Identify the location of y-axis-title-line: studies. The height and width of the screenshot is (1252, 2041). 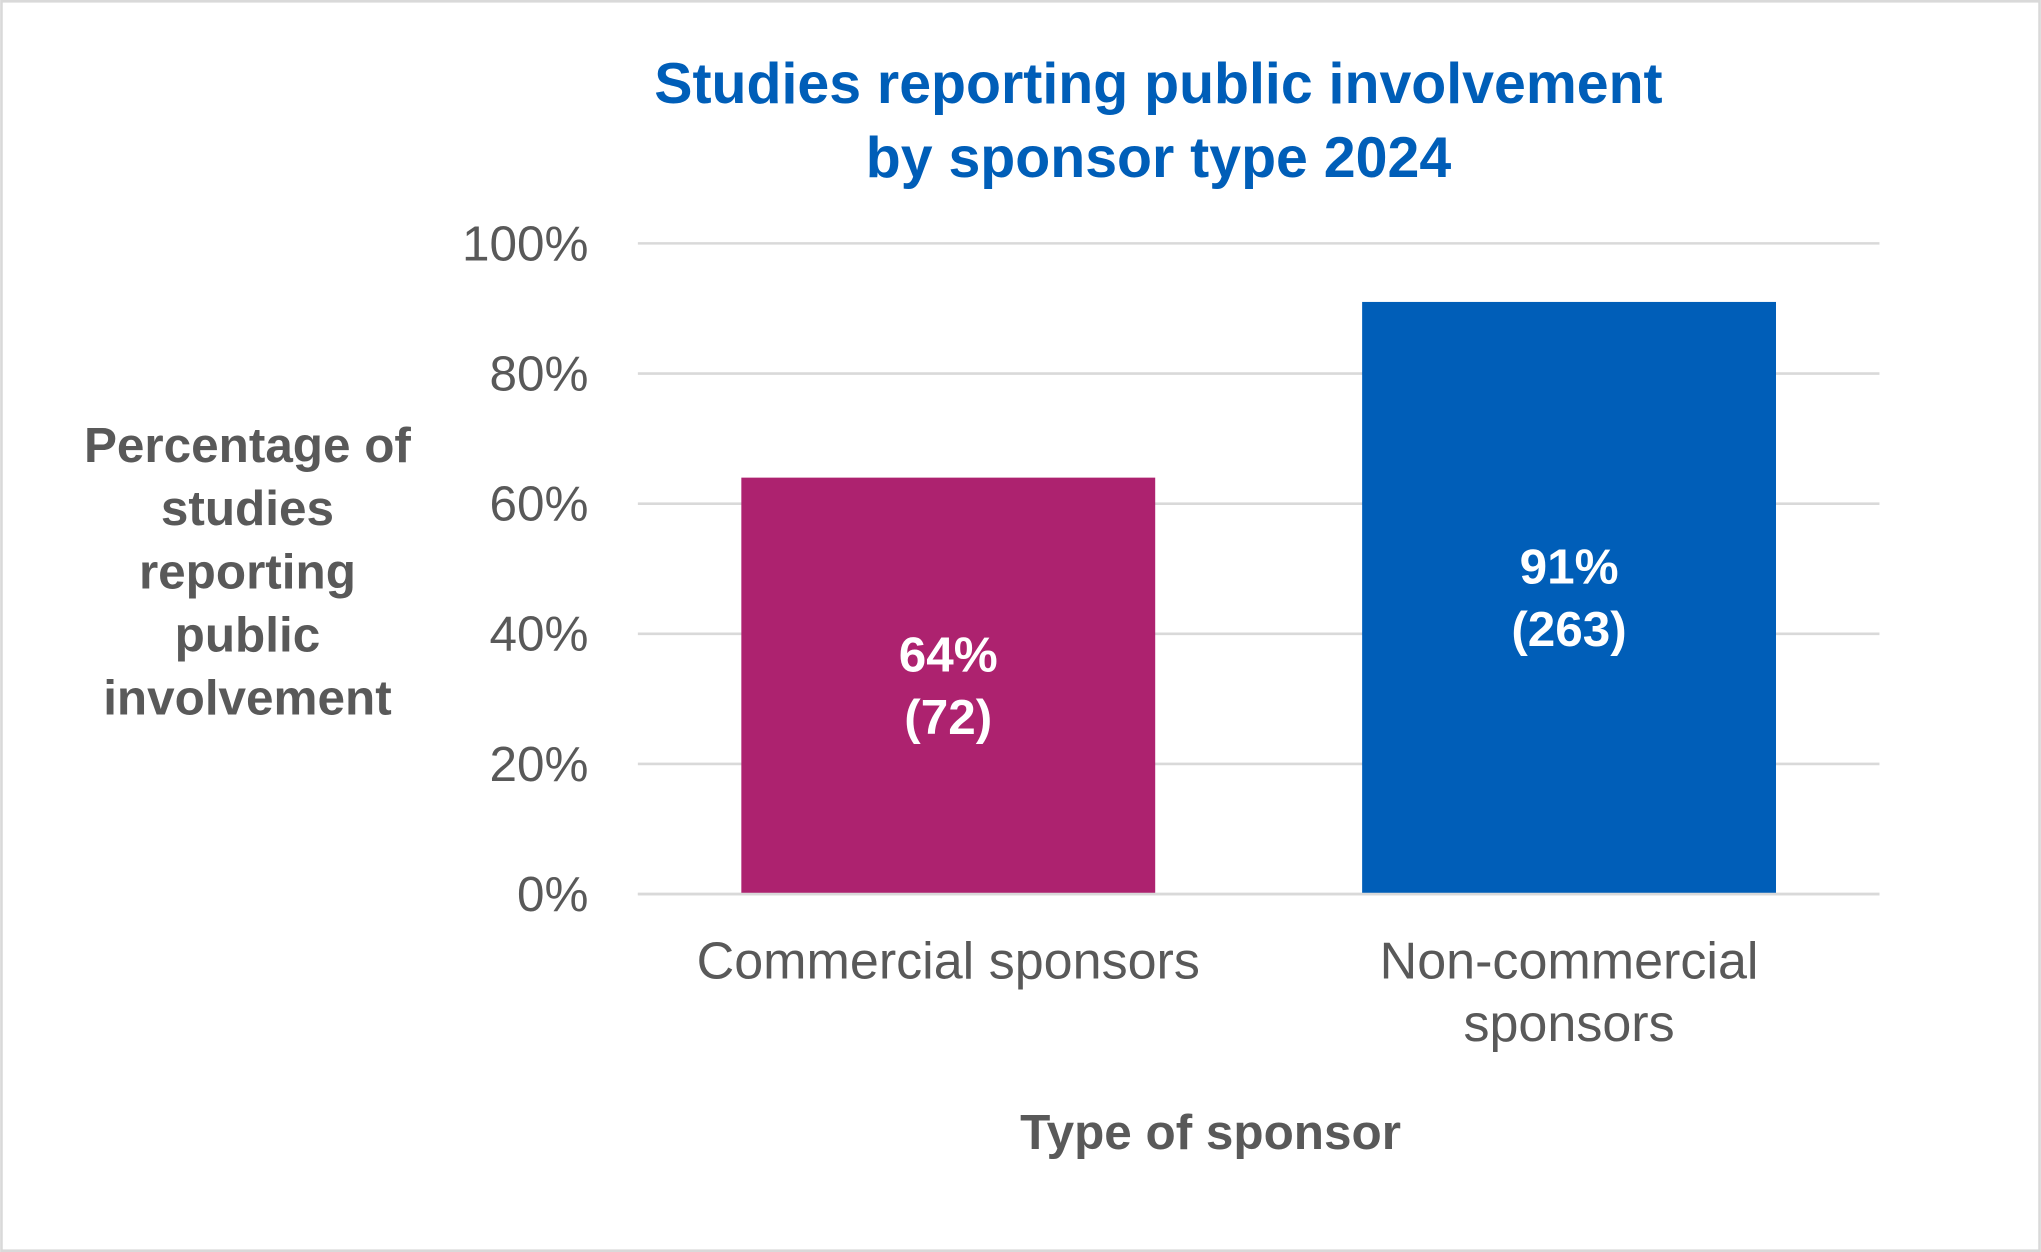
(247, 508).